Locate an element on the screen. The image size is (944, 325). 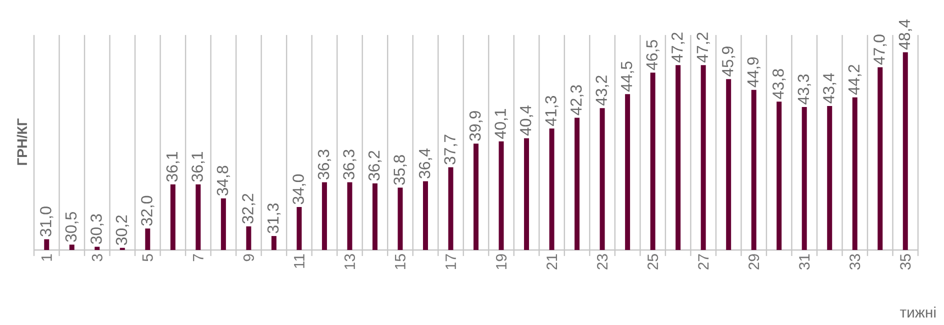
x-tick-label: 29 is located at coordinates (754, 262).